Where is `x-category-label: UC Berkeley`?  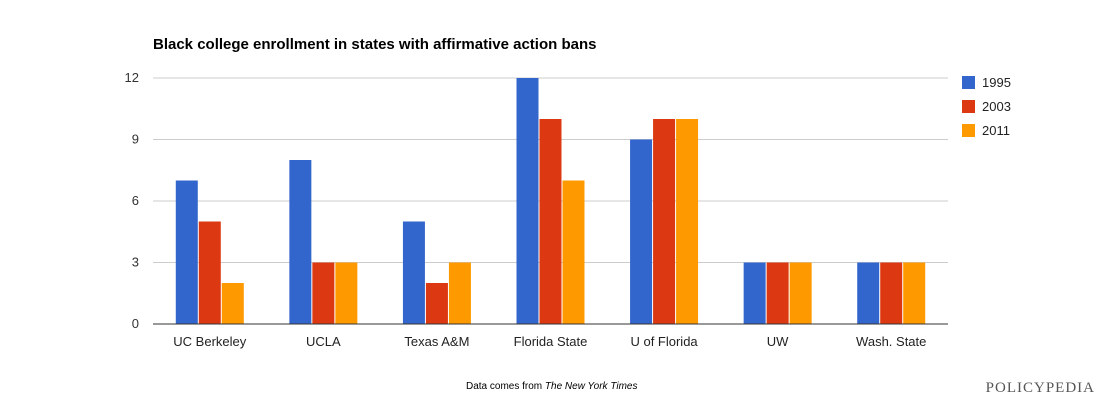
x-category-label: UC Berkeley is located at coordinates (209, 341).